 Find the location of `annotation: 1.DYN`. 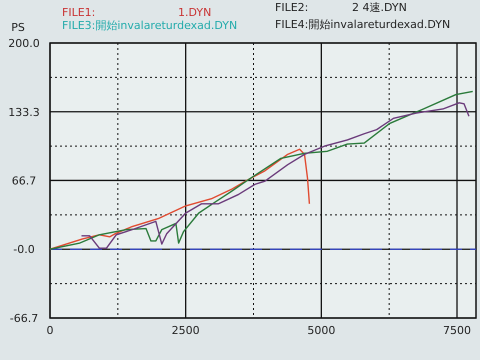

annotation: 1.DYN is located at coordinates (195, 12).